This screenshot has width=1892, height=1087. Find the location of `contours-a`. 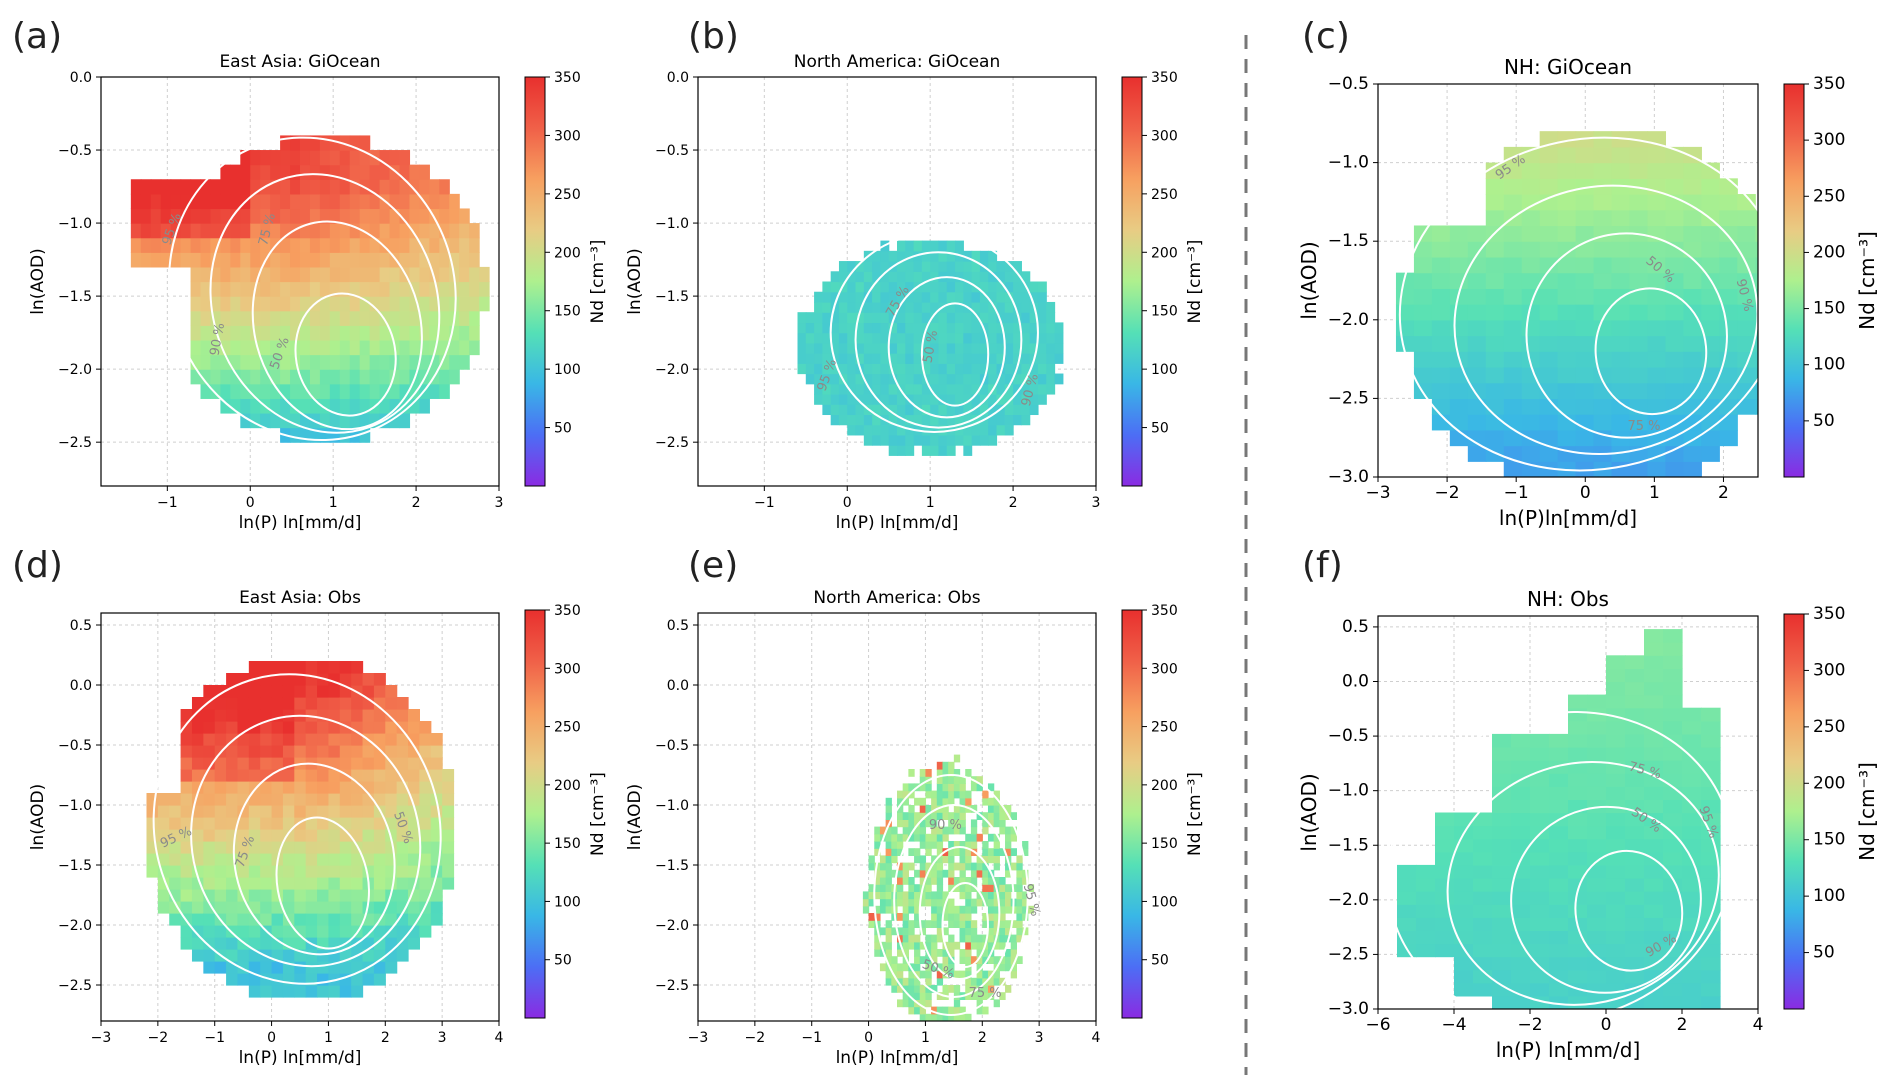

contours-a is located at coordinates (312, 289).